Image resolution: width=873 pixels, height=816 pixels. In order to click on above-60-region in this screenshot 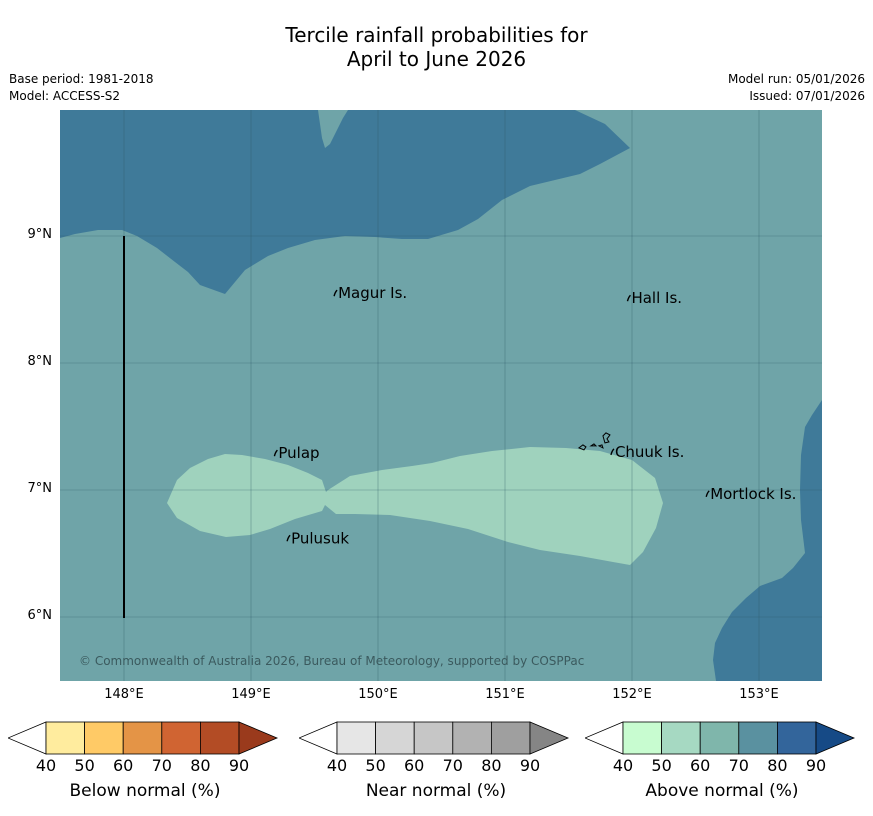, I will do `click(415, 506)`.